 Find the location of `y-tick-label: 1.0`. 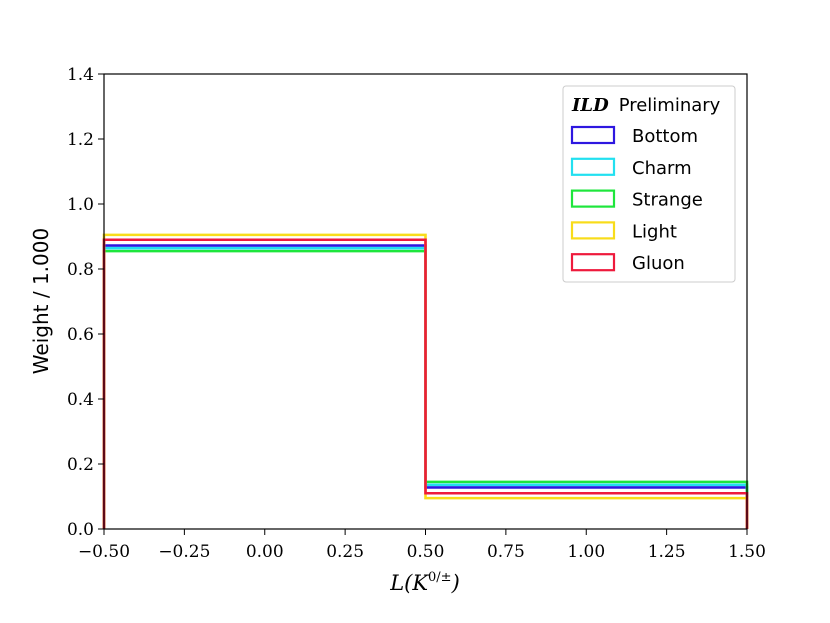

y-tick-label: 1.0 is located at coordinates (80, 205).